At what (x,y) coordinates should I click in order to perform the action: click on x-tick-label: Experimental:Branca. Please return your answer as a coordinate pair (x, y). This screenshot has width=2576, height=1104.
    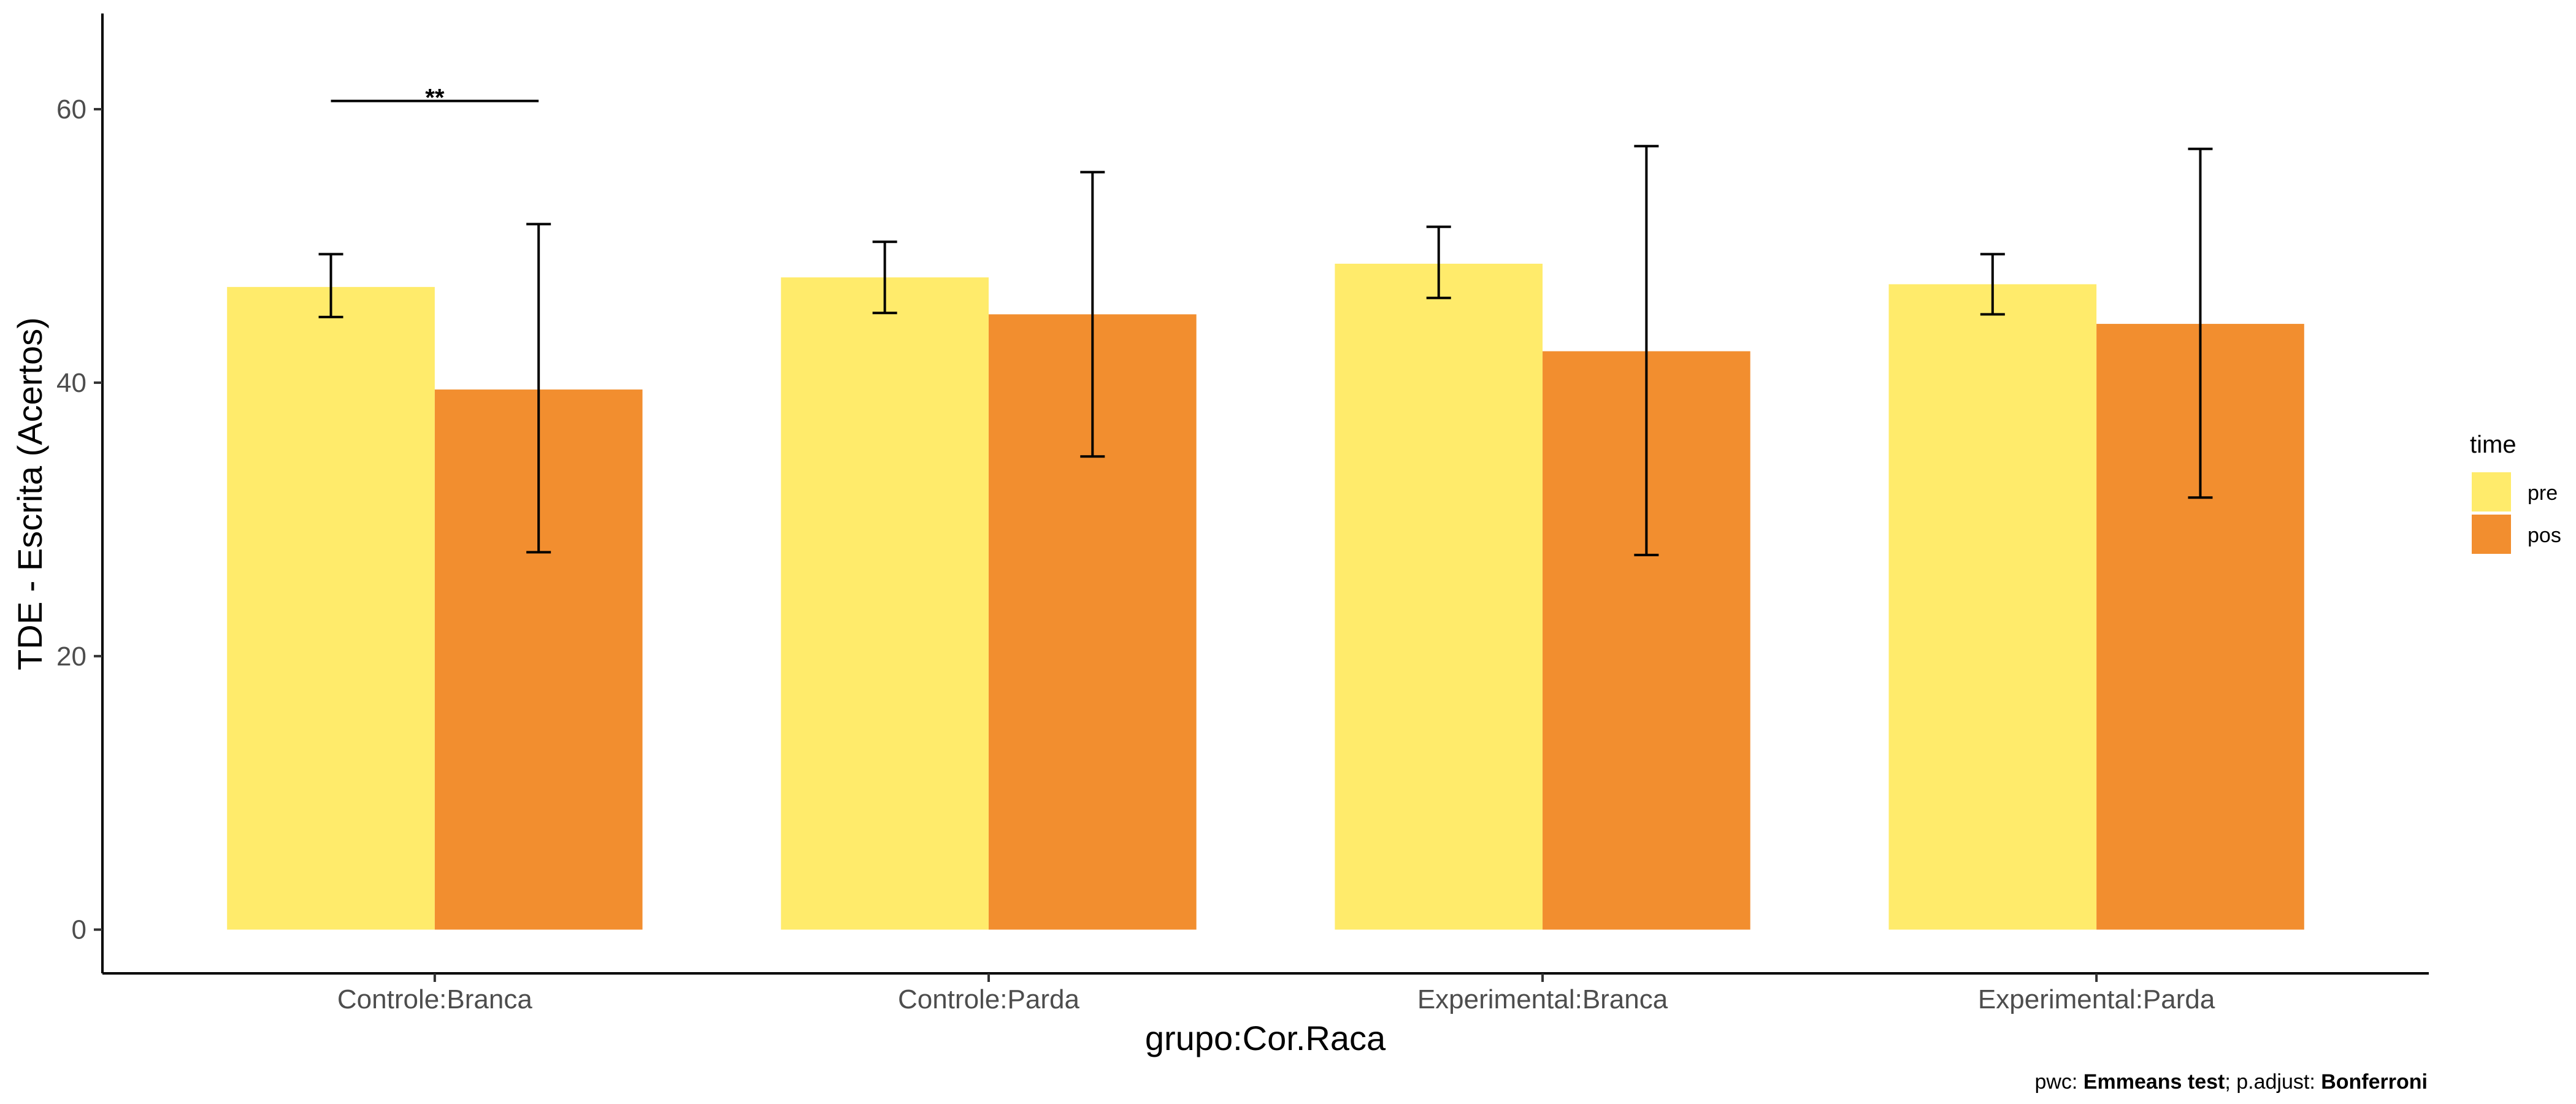
    Looking at the image, I should click on (1542, 999).